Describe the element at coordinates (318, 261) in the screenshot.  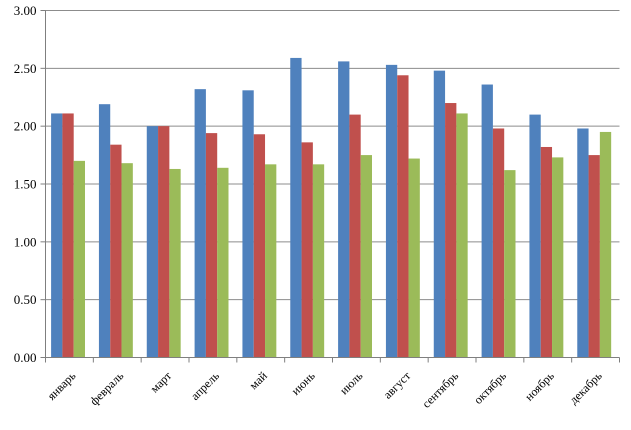
I see `bar-green-июнь` at that location.